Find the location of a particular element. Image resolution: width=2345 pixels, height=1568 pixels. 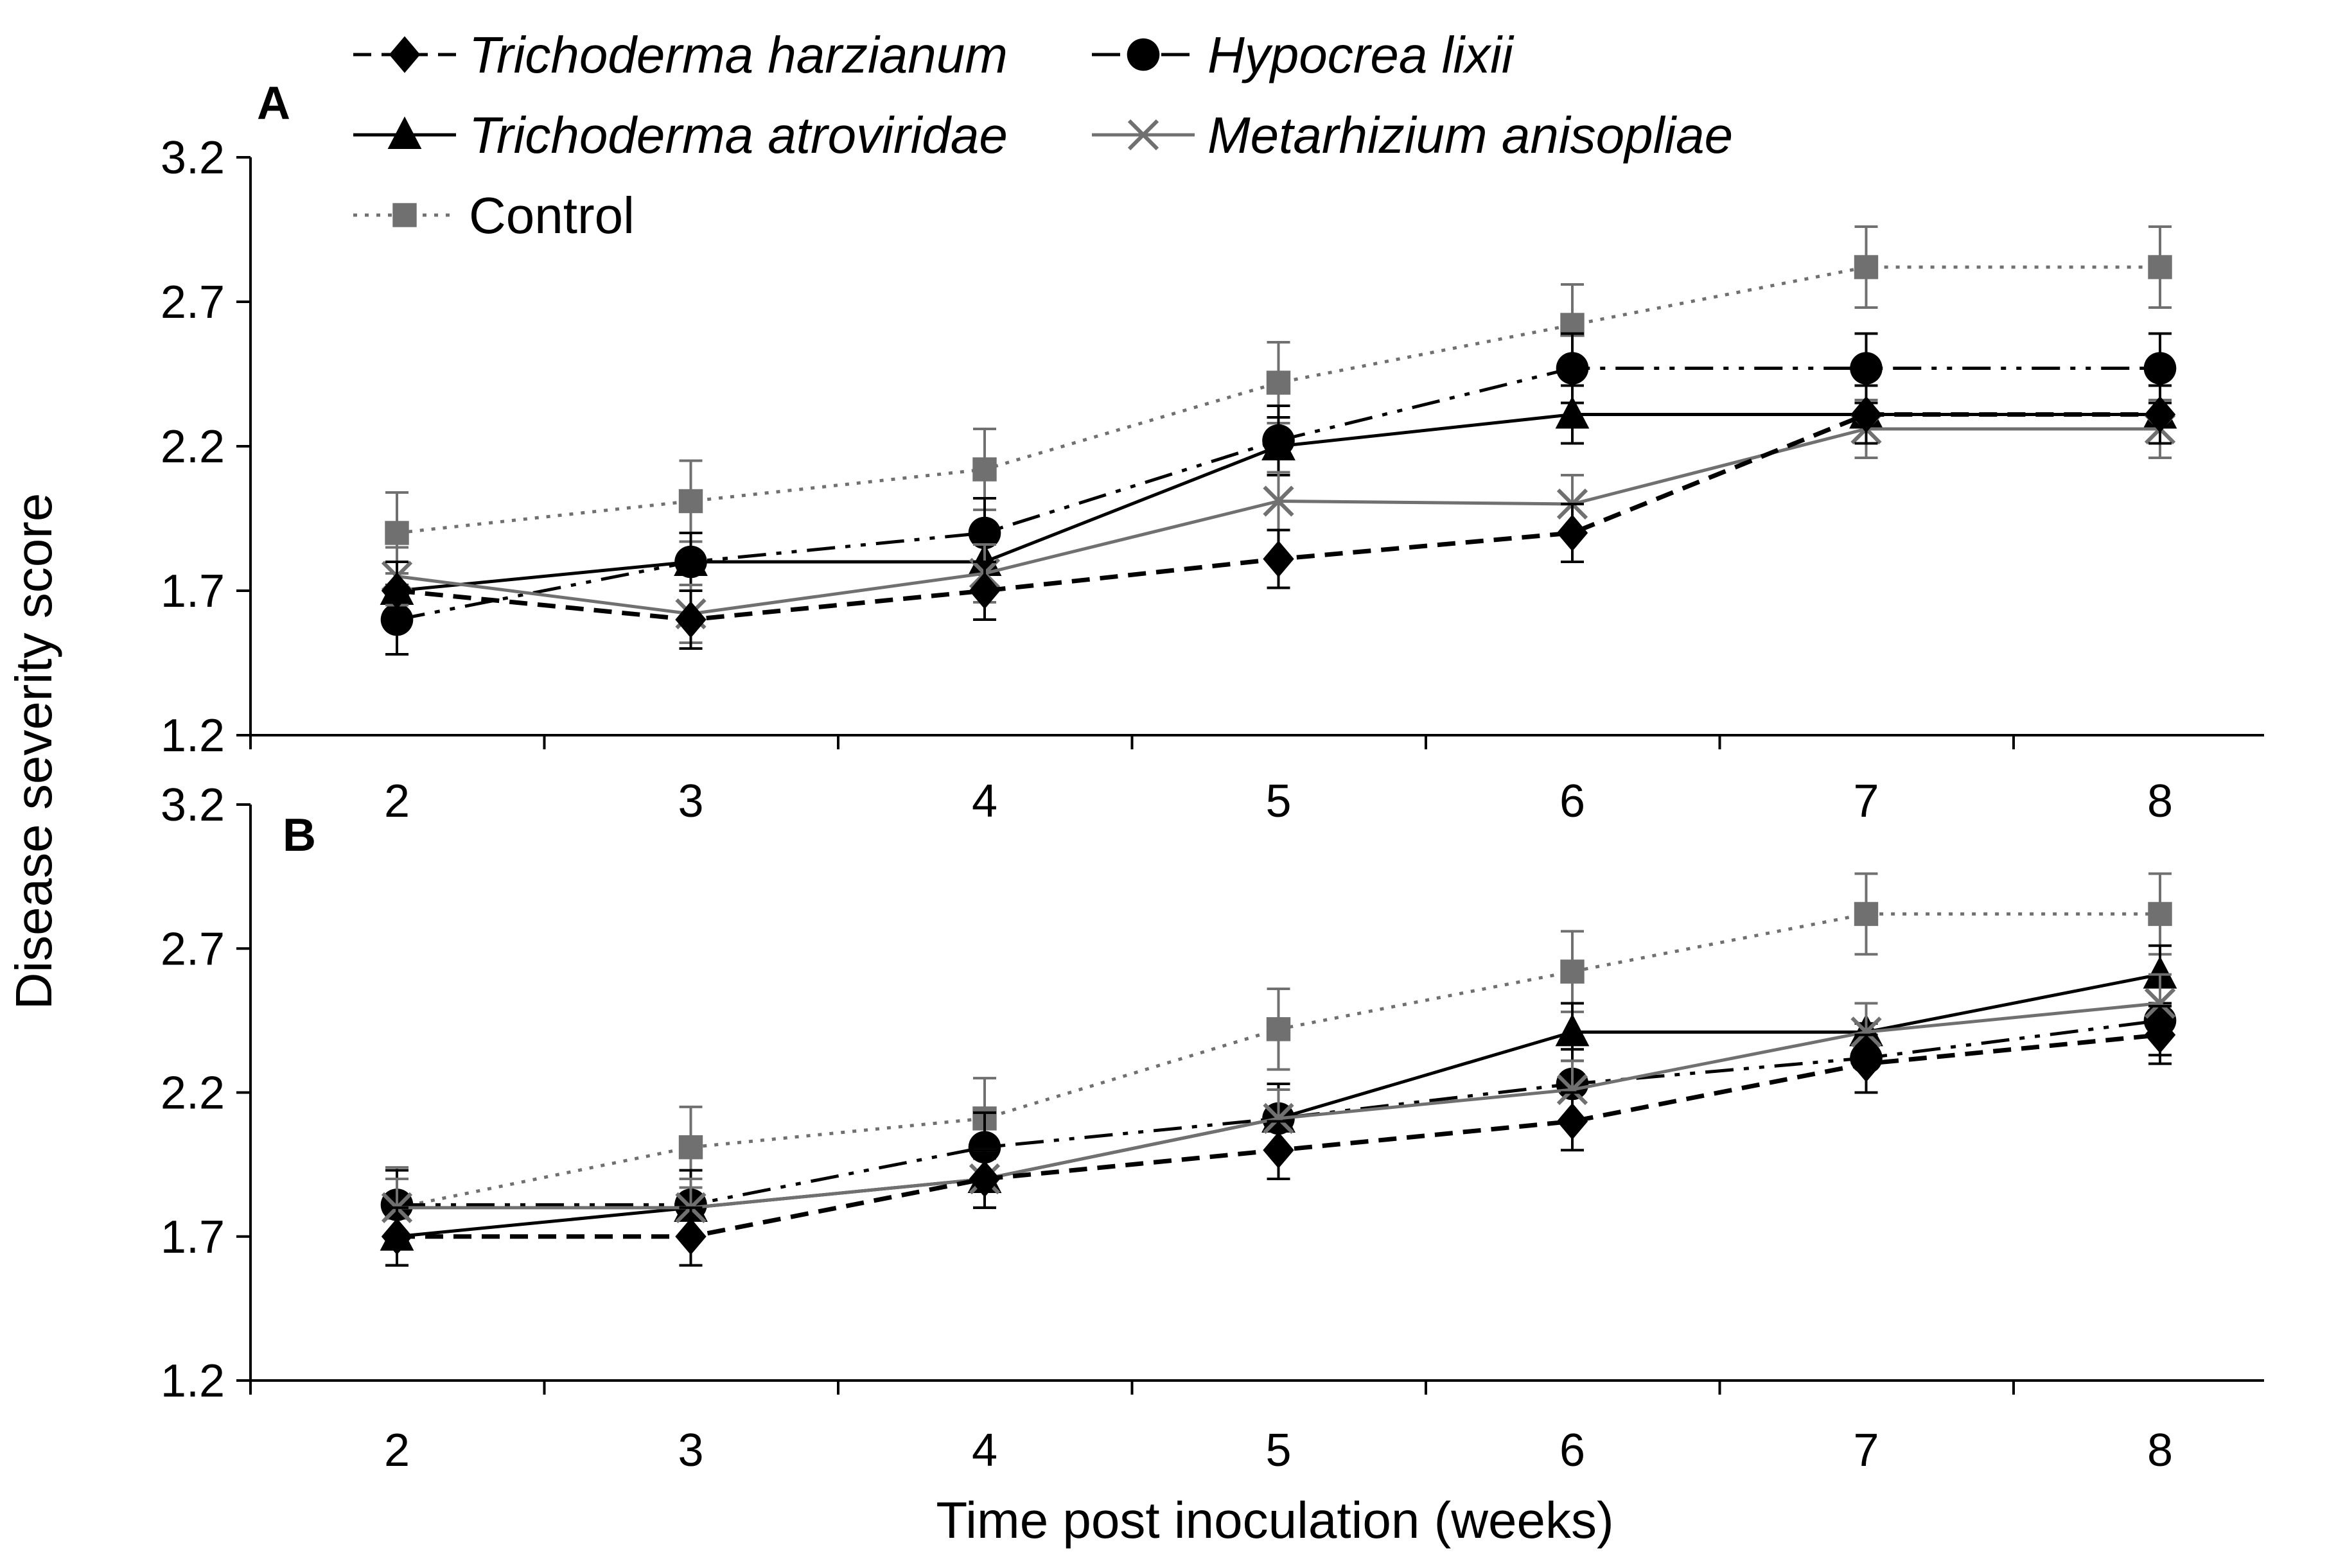

legend-label: Control is located at coordinates (552, 215).